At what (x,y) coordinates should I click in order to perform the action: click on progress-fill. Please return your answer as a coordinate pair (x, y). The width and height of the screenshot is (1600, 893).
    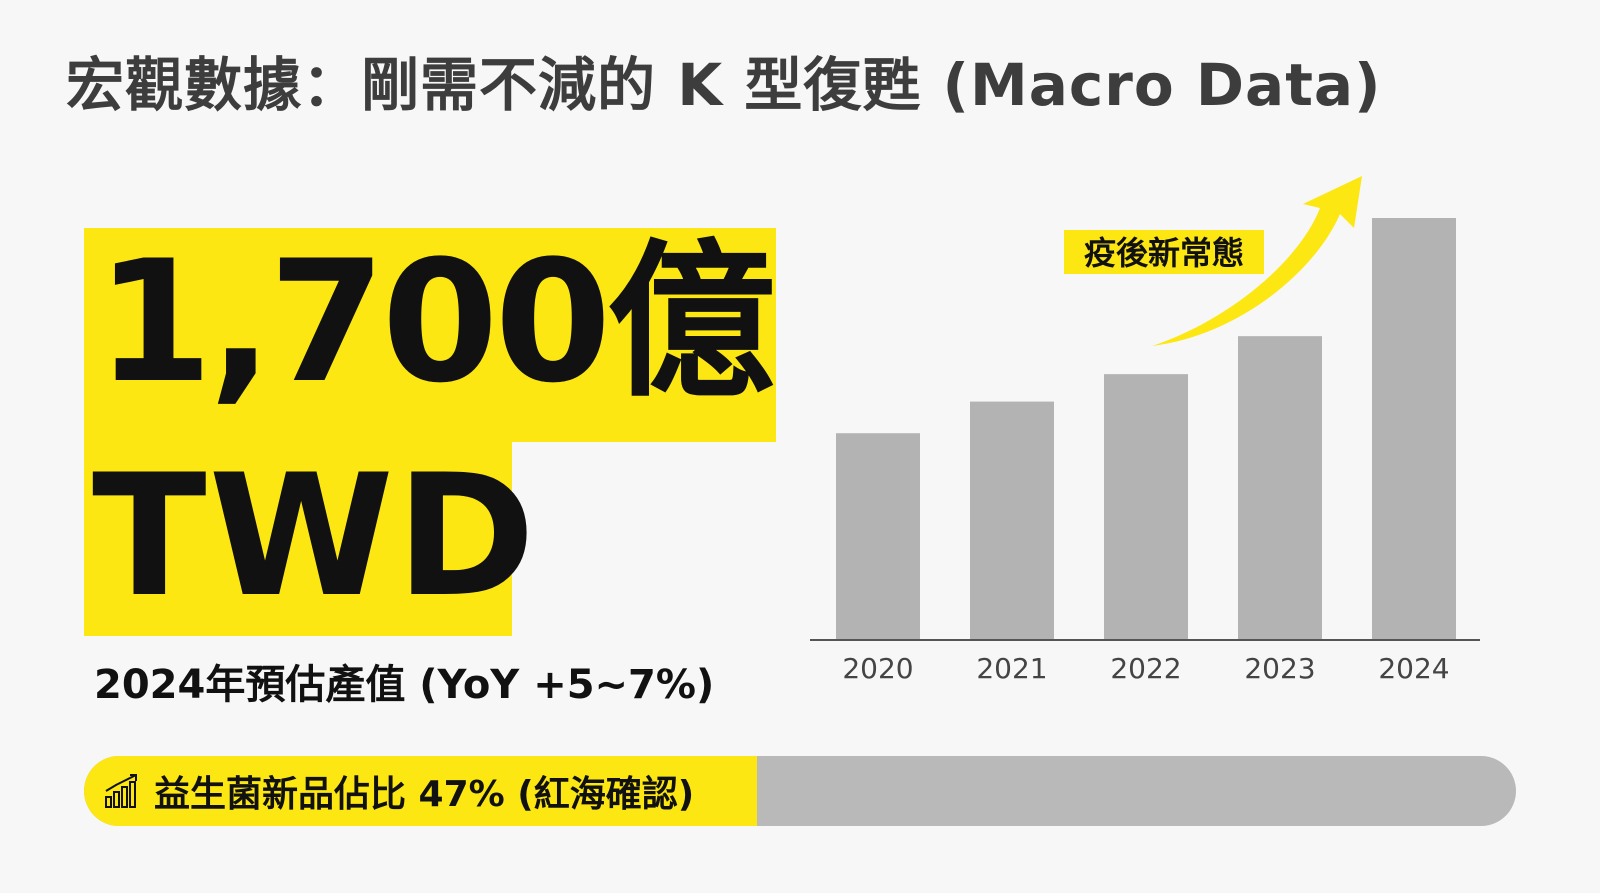
    Looking at the image, I should click on (421, 791).